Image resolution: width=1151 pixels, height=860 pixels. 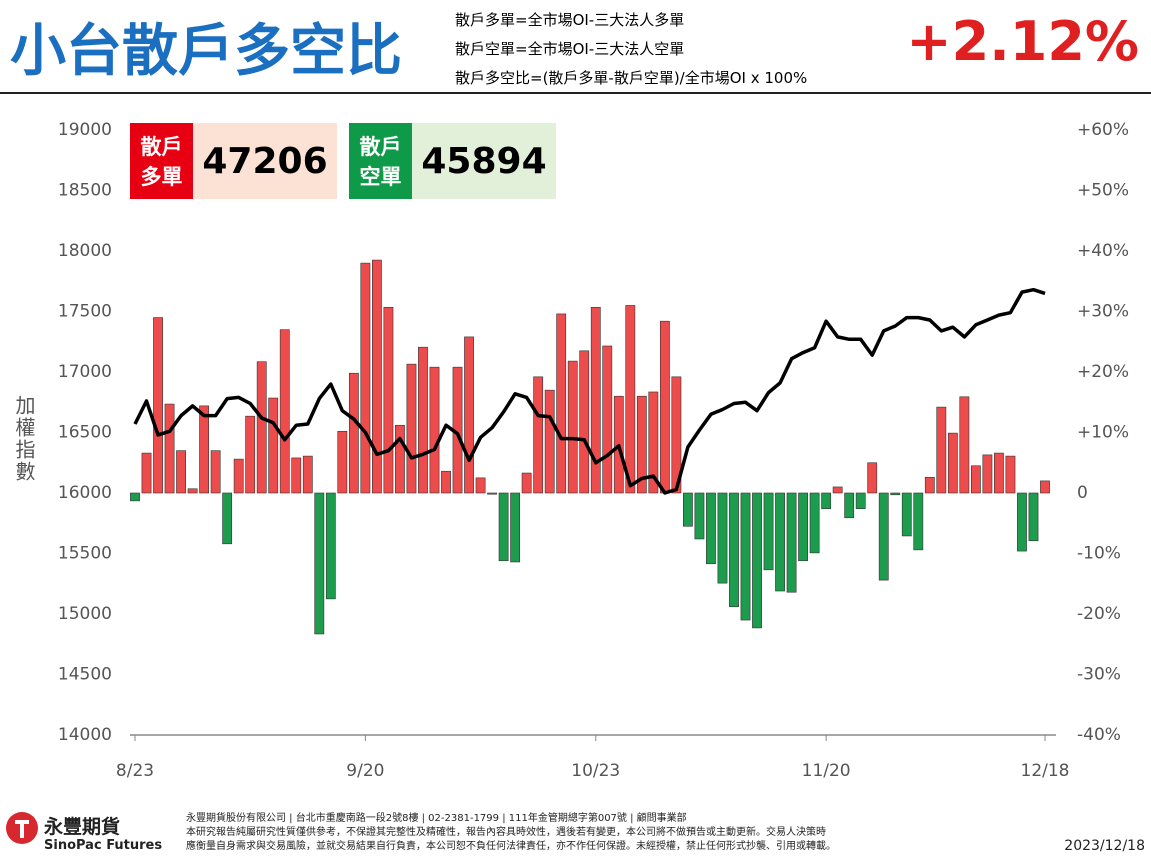 I want to click on brand-en: SinoPac Futures, so click(x=103, y=845).